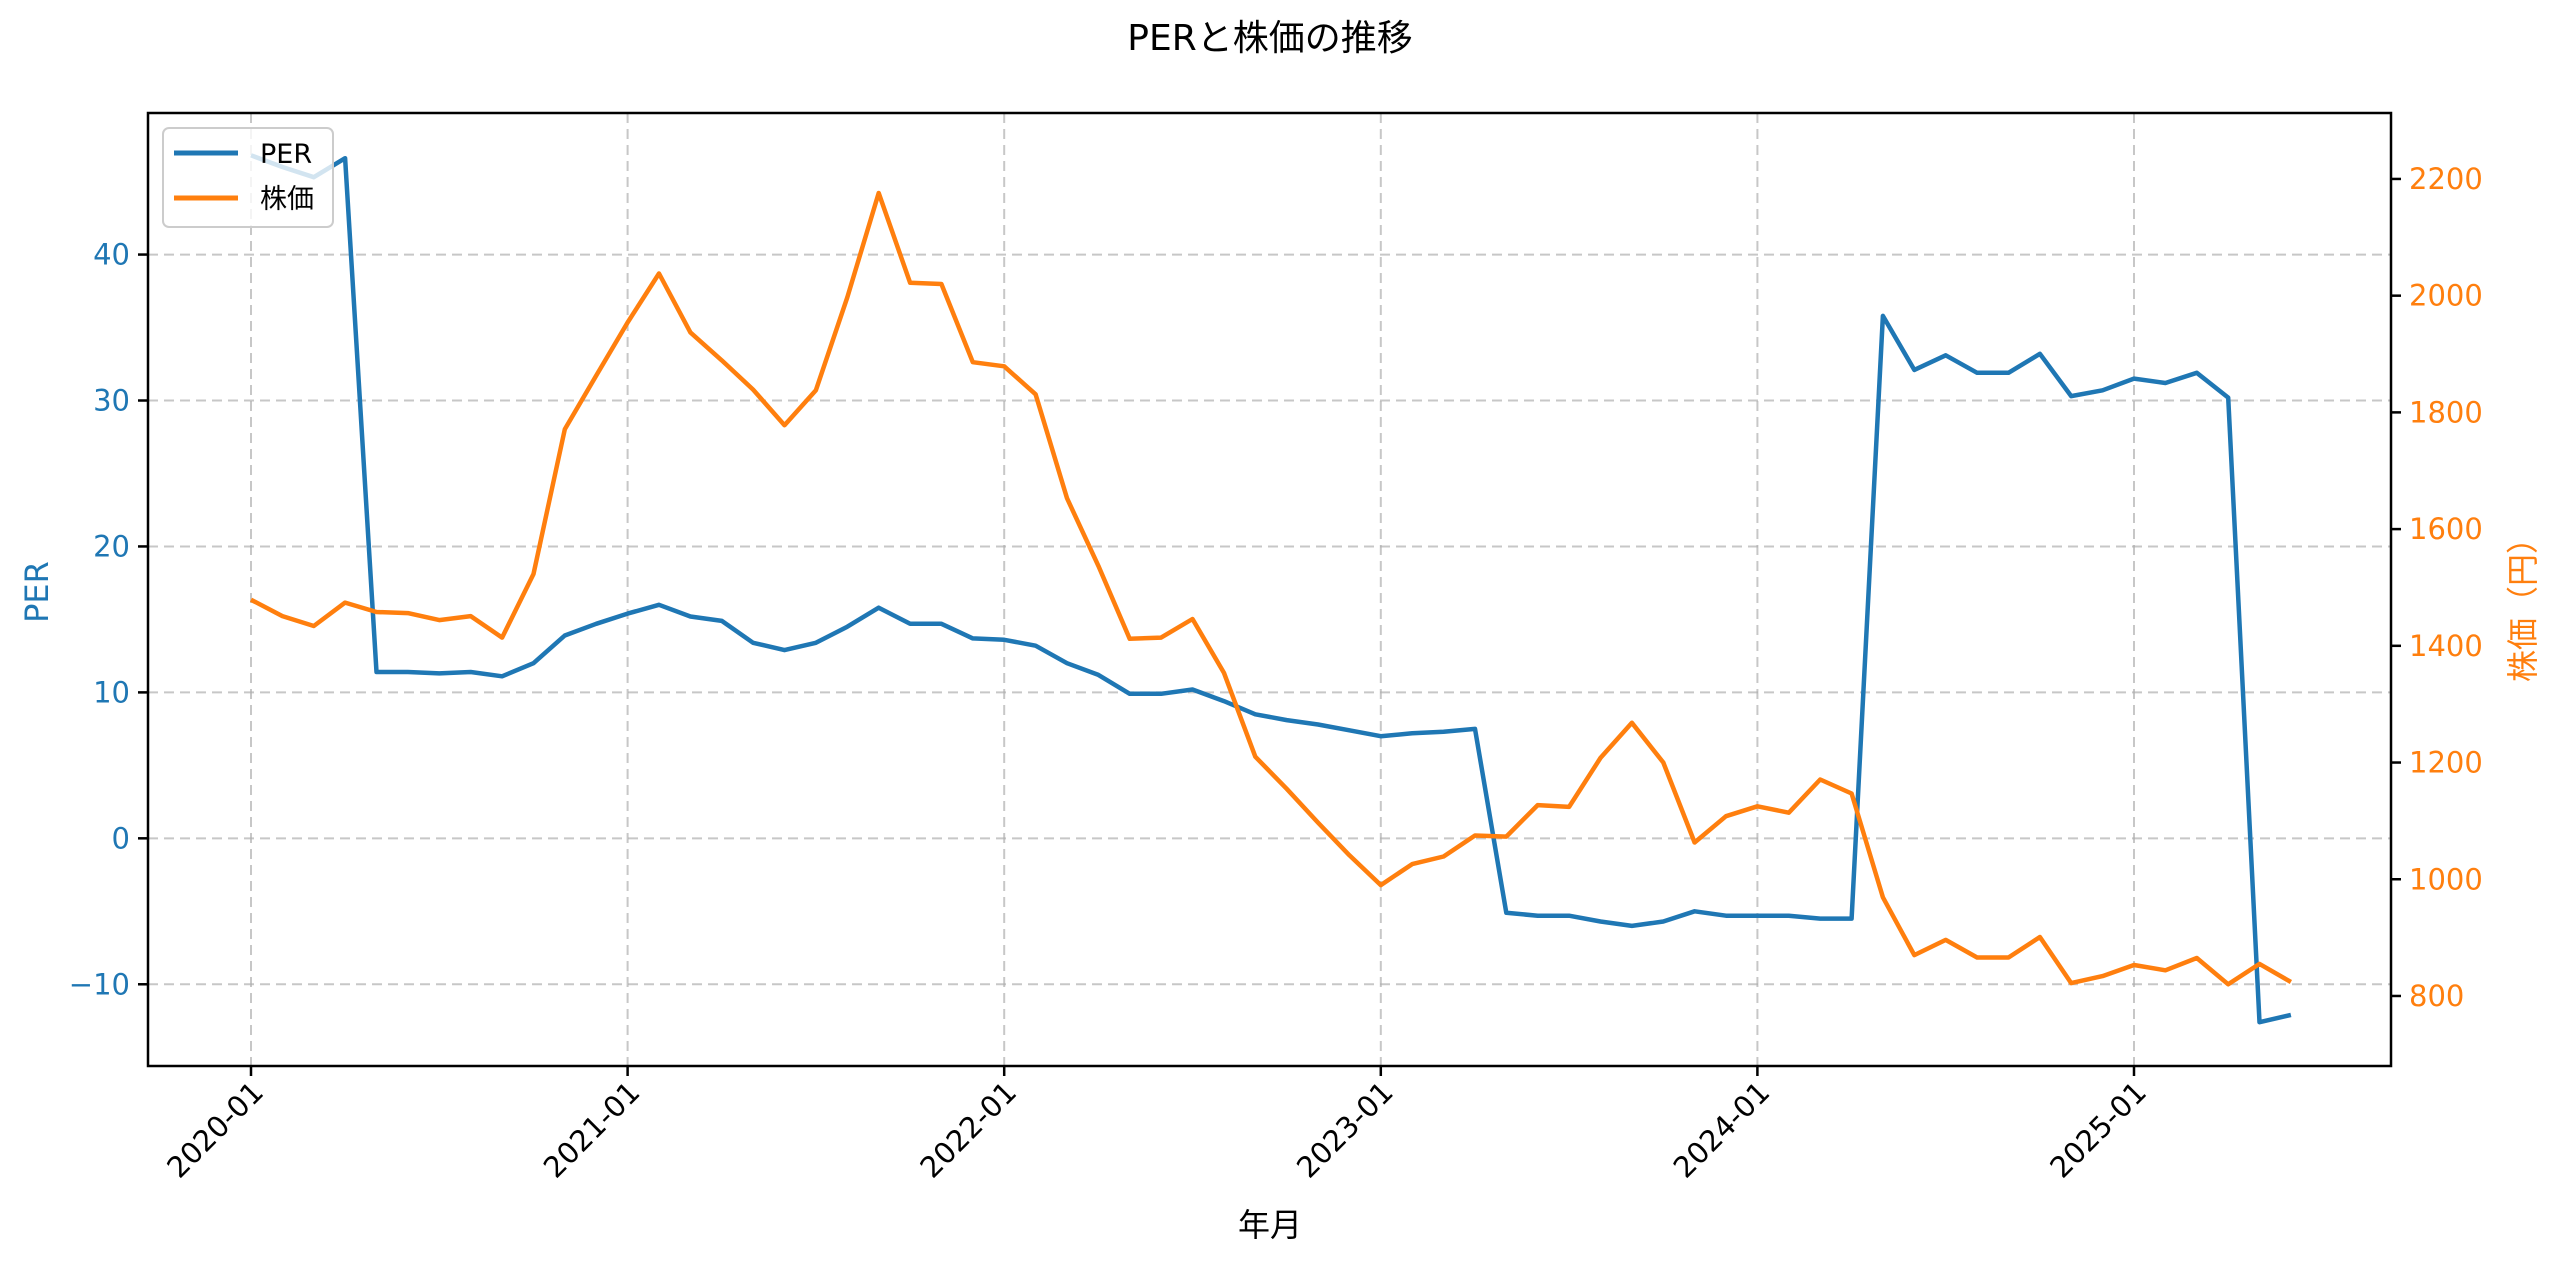 The height and width of the screenshot is (1269, 2560). I want to click on left-tick-label: 30, so click(111, 401).